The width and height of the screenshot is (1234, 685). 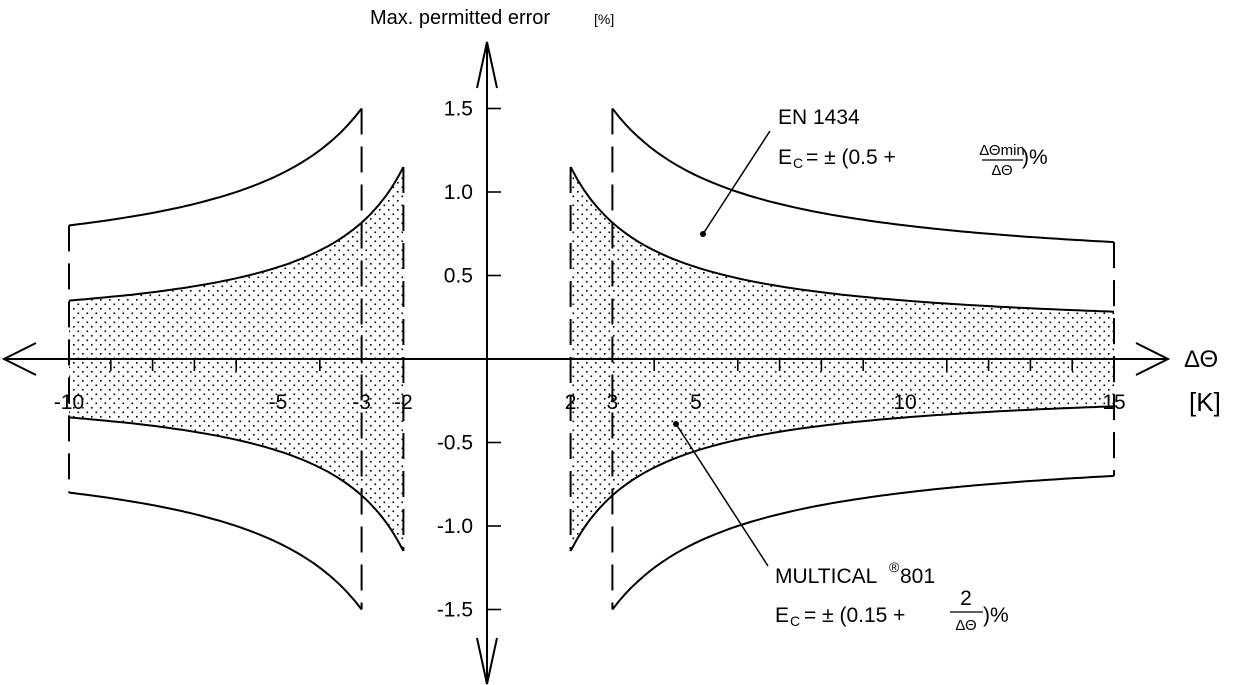 What do you see at coordinates (863, 542) in the screenshot?
I see `en1434-lower-curve-right` at bounding box center [863, 542].